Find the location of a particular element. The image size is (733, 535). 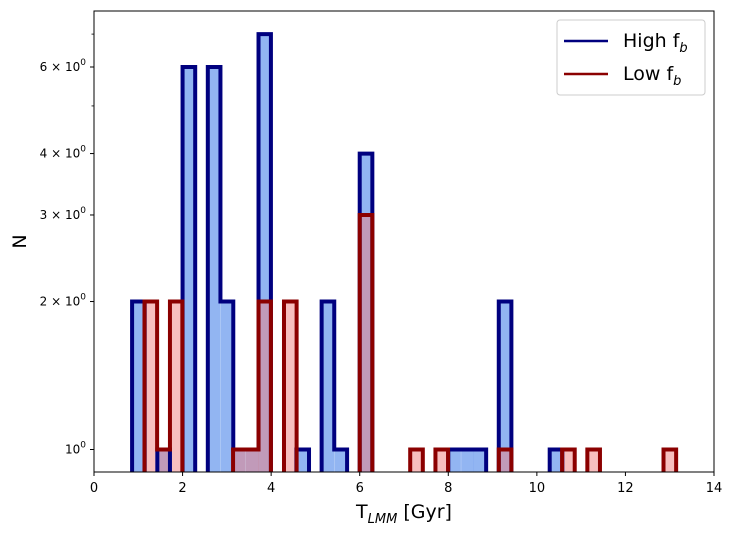

legend-entry-low-fb-sub: b is located at coordinates (677, 81).